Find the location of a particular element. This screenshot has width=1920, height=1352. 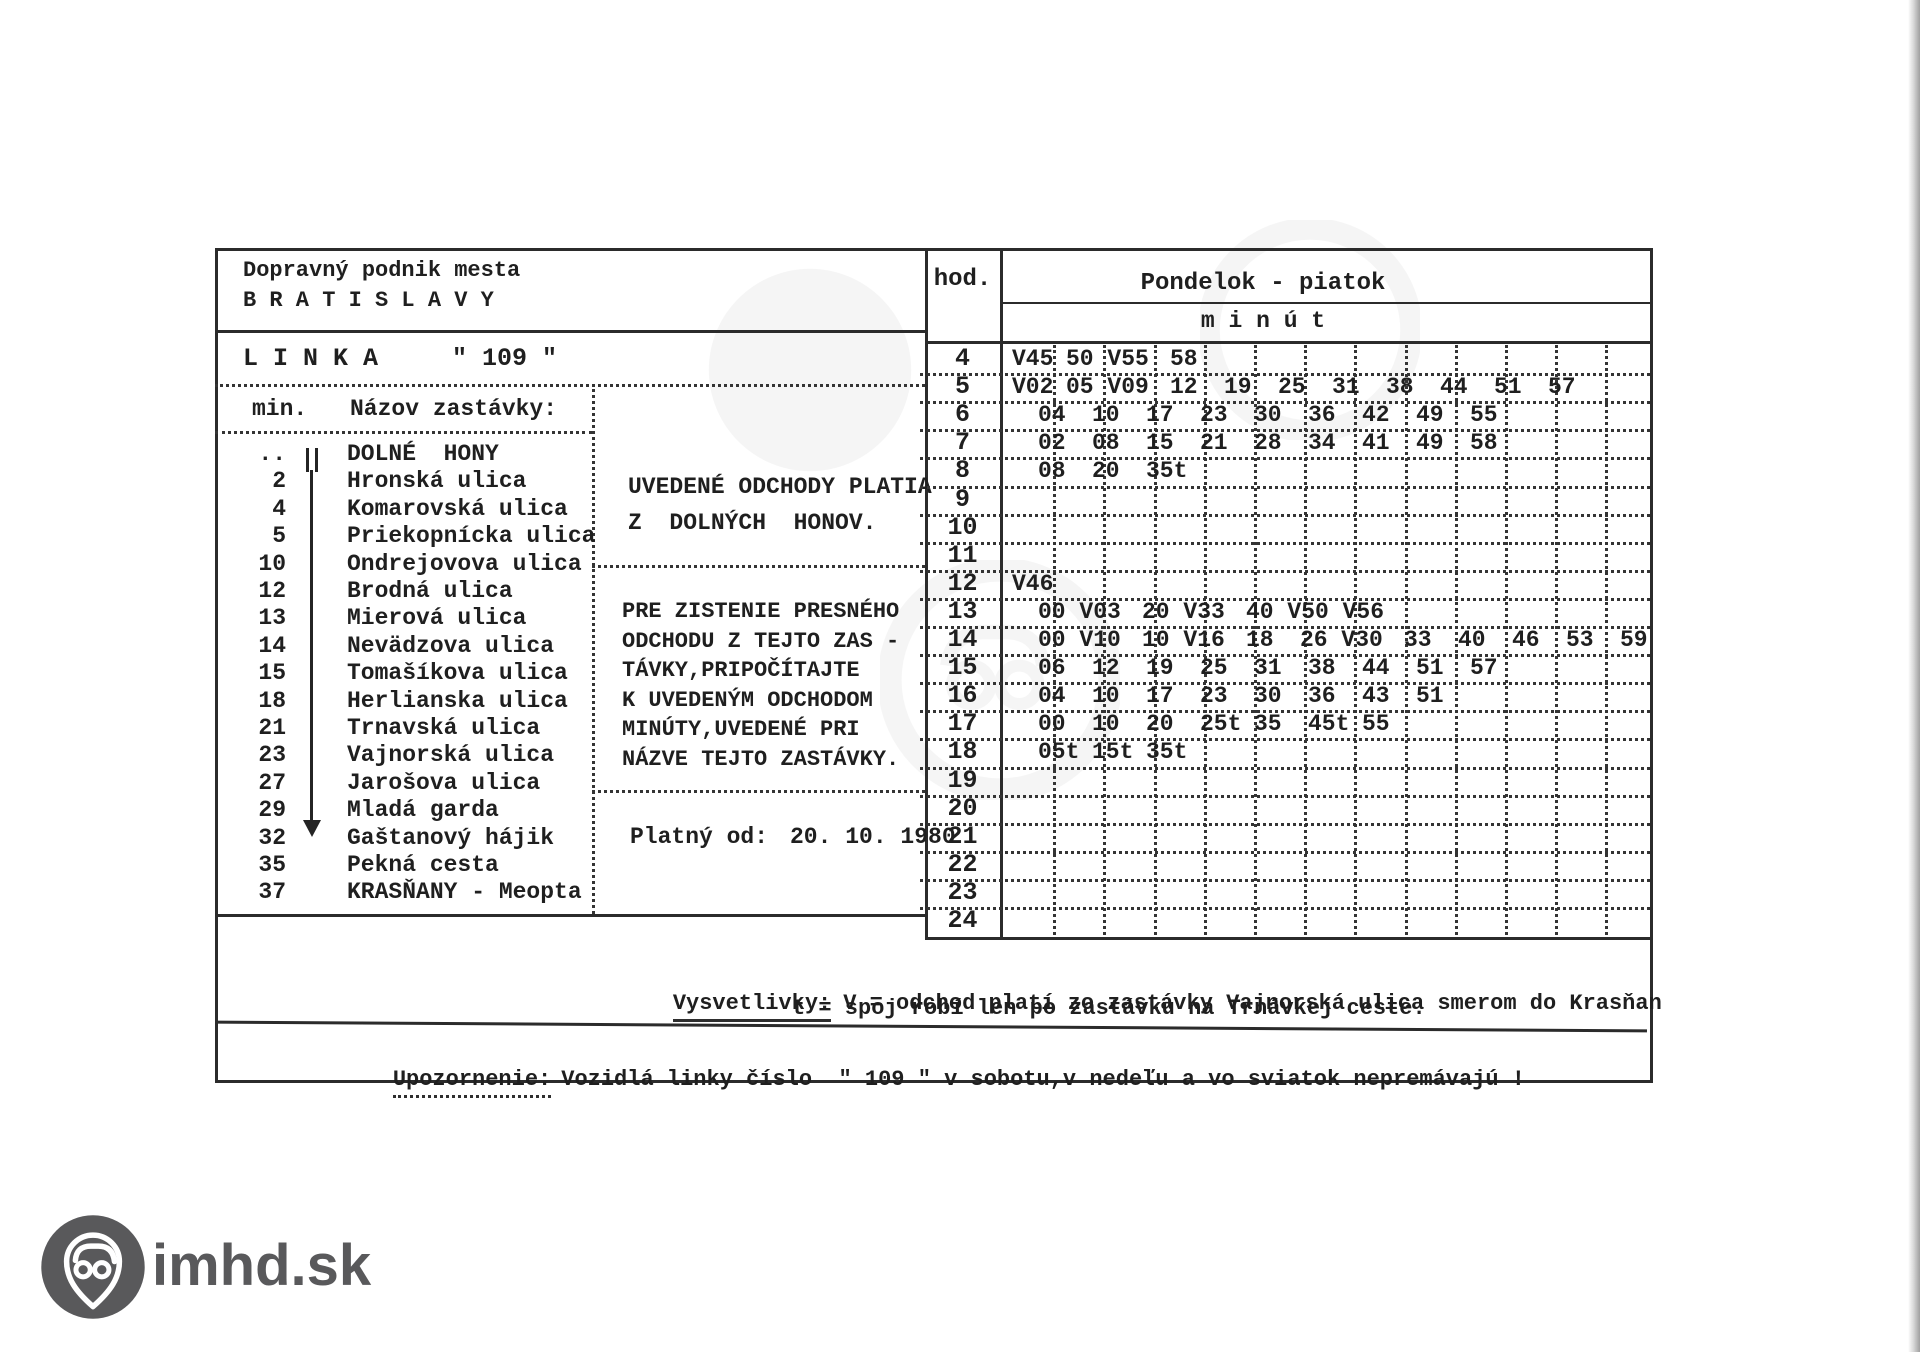

info-note-instructions-line: TÁVKY,PRIPOČÍTAJTE is located at coordinates (741, 671).